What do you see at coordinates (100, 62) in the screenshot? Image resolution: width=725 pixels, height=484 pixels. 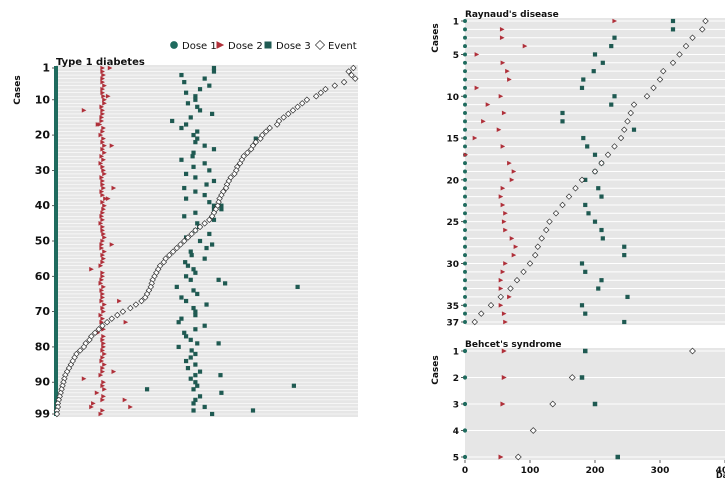 I see `panel-title: Type 1 diabetes` at bounding box center [100, 62].